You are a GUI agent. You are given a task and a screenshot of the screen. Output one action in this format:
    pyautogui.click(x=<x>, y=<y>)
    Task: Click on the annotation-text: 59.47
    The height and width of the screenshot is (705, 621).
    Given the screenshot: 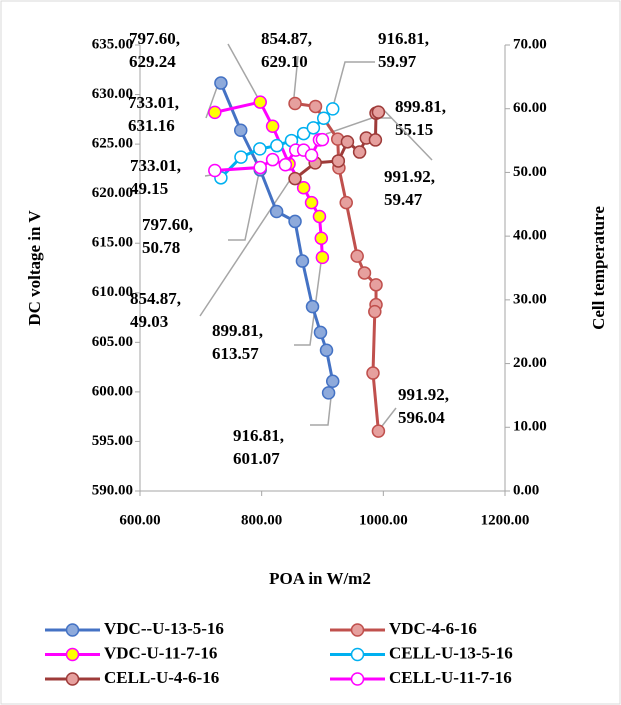 What is the action you would take?
    pyautogui.click(x=403, y=199)
    